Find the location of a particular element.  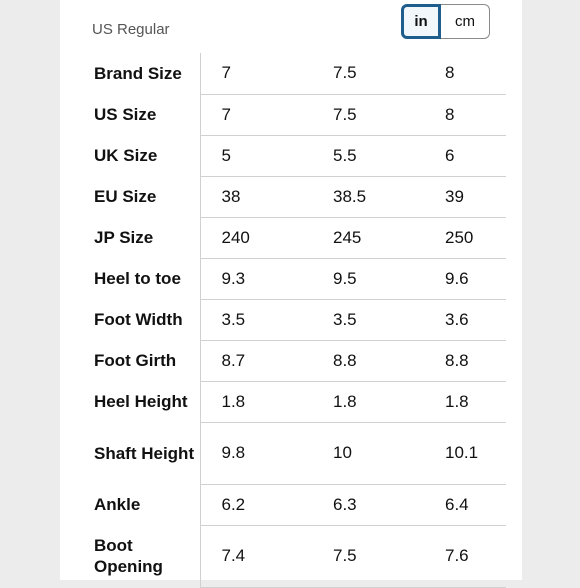

size-cell: 6.3 is located at coordinates (368, 505).